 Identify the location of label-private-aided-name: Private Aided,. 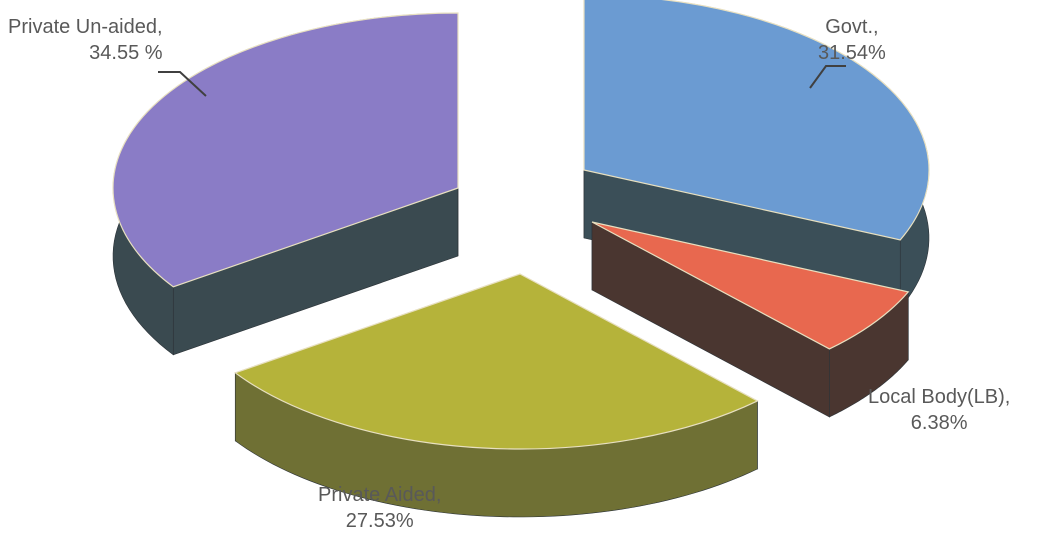
(380, 495).